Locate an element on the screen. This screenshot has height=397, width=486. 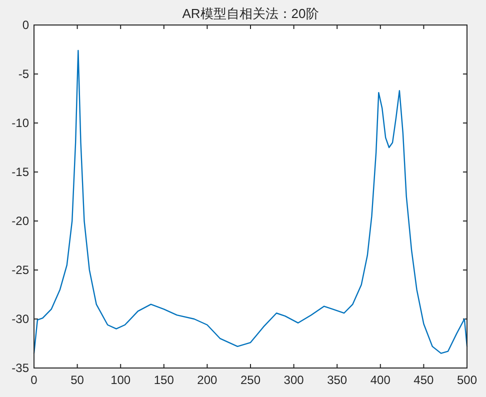
y-tick-label: -10 is located at coordinates (21, 123).